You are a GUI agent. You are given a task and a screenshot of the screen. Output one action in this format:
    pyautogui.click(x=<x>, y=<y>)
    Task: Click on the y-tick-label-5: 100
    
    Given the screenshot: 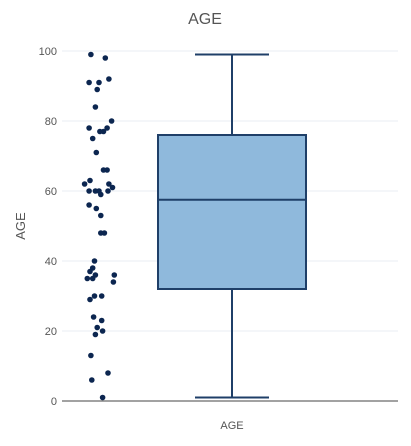 What is the action you would take?
    pyautogui.click(x=48, y=52)
    